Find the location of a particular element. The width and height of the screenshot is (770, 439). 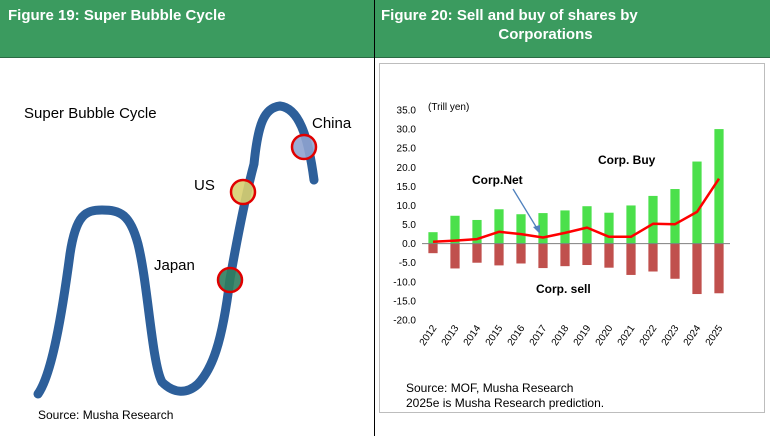

corp-net-arrowhead is located at coordinates (536, 229).